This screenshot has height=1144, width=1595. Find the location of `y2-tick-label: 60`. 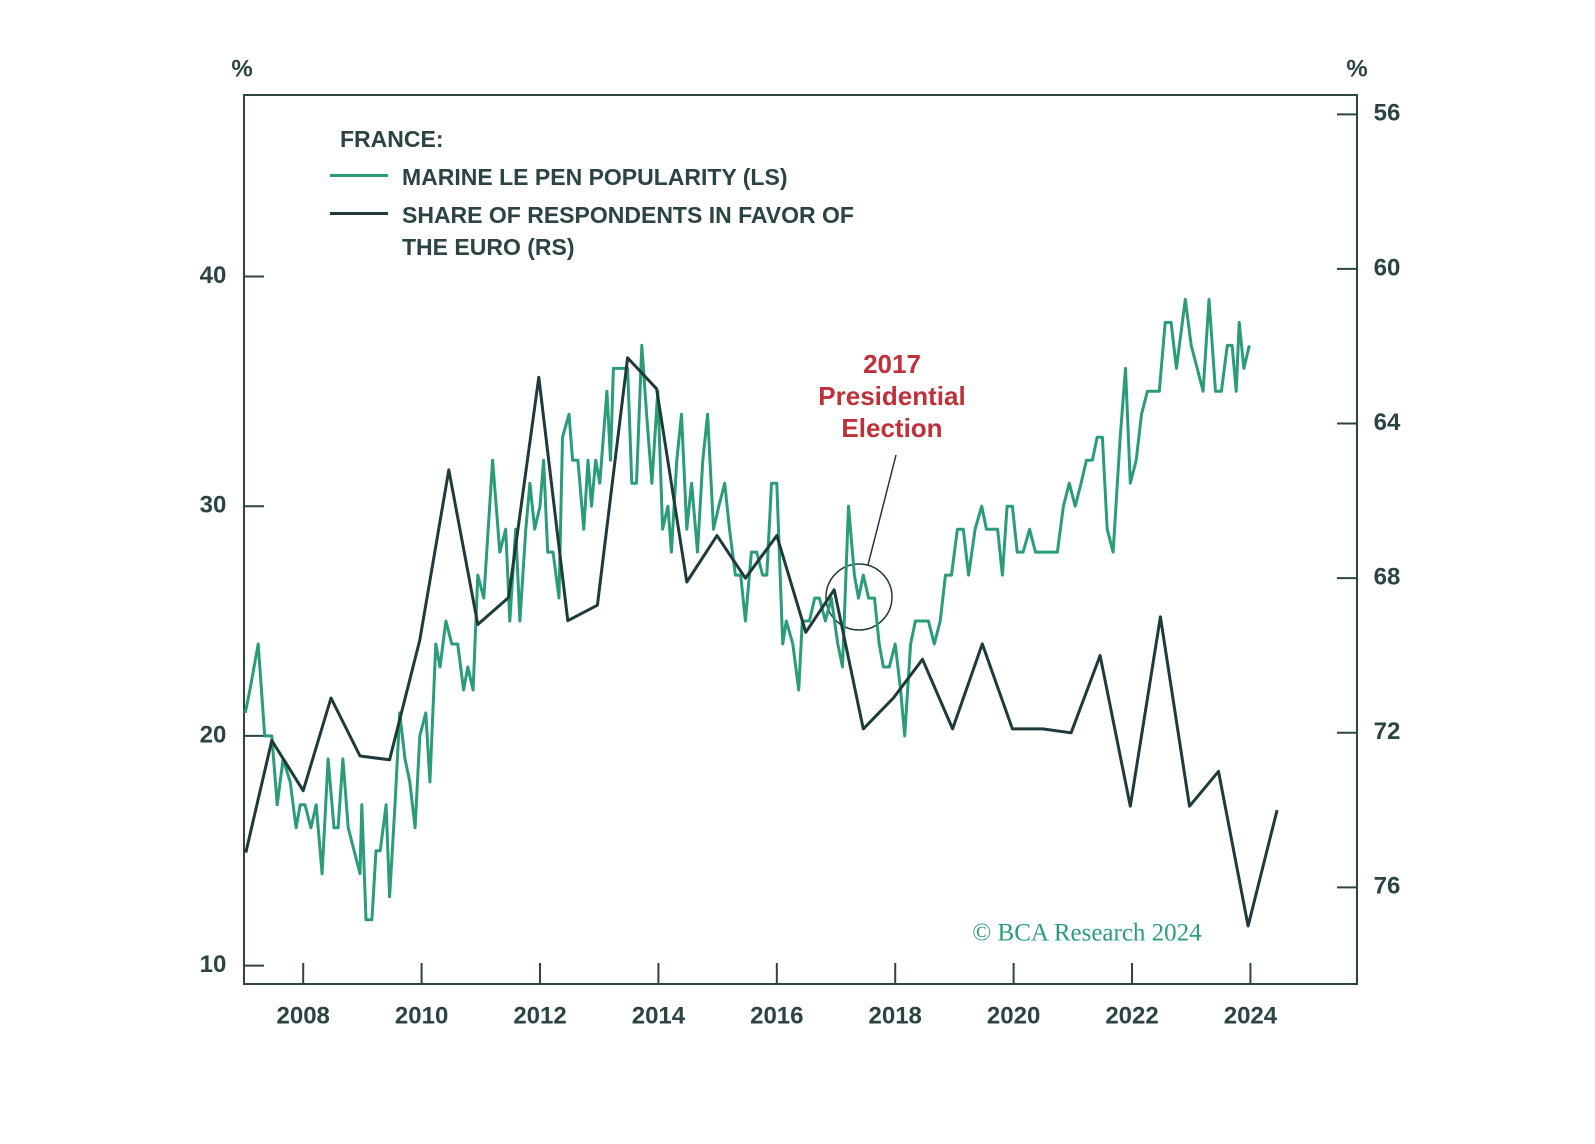

y2-tick-label: 60 is located at coordinates (1387, 267).